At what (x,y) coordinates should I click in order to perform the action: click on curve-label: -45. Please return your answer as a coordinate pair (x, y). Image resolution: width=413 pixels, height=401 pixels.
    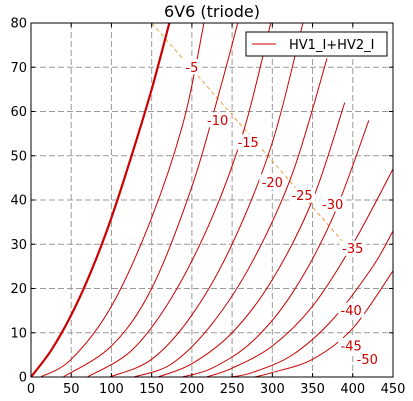
    Looking at the image, I should click on (351, 347).